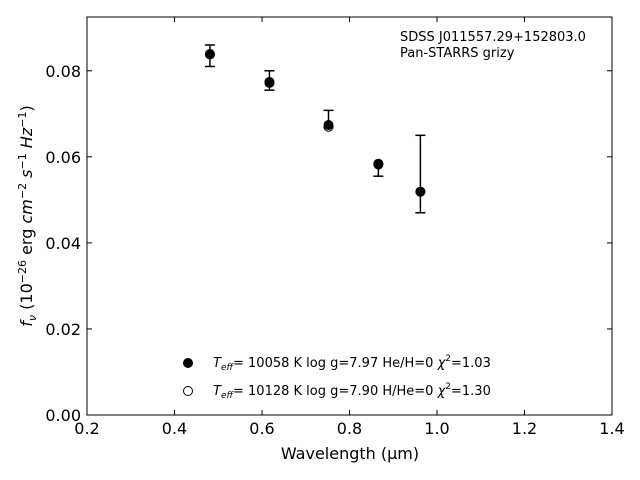 This screenshot has height=480, width=640. Describe the element at coordinates (350, 453) in the screenshot. I see `x-axis-label: Wavelength (μm)` at that location.